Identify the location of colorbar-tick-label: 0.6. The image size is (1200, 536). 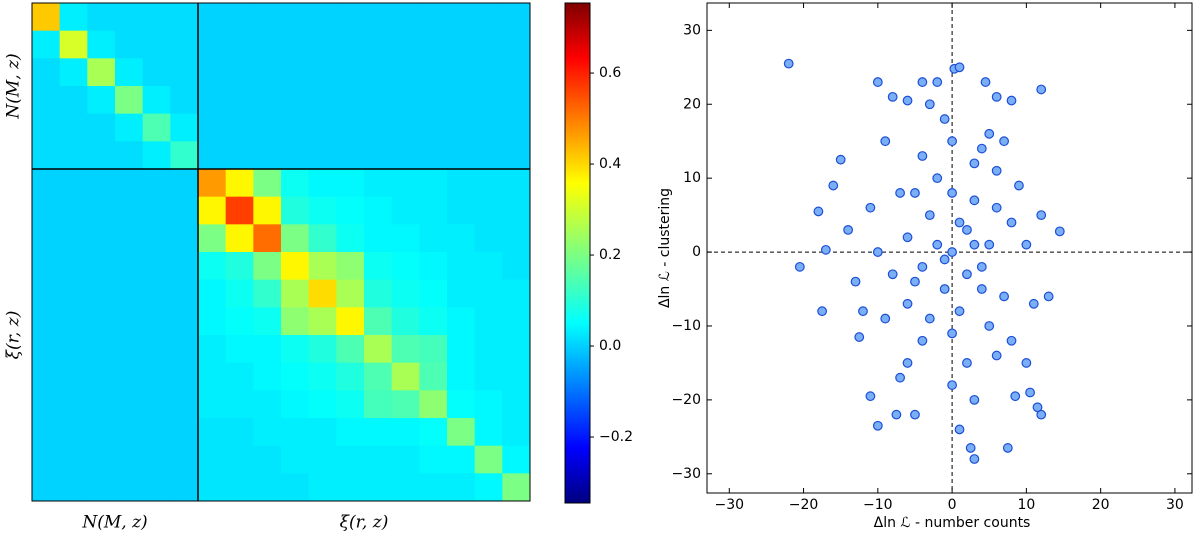
(610, 73).